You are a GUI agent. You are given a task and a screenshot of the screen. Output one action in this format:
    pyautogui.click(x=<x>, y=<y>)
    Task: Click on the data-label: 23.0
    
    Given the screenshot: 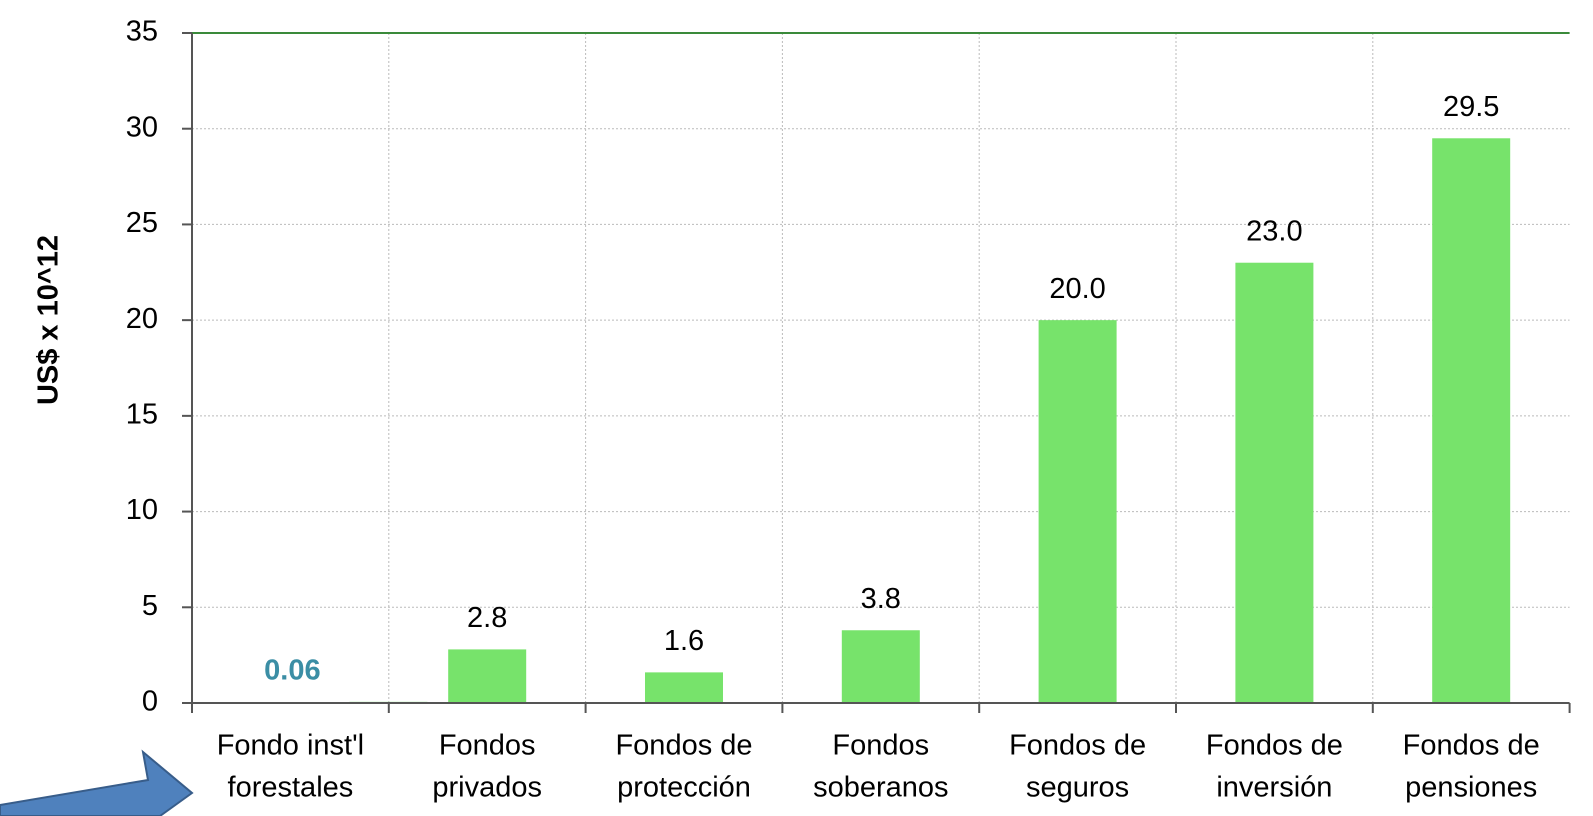 What is the action you would take?
    pyautogui.click(x=1274, y=231)
    